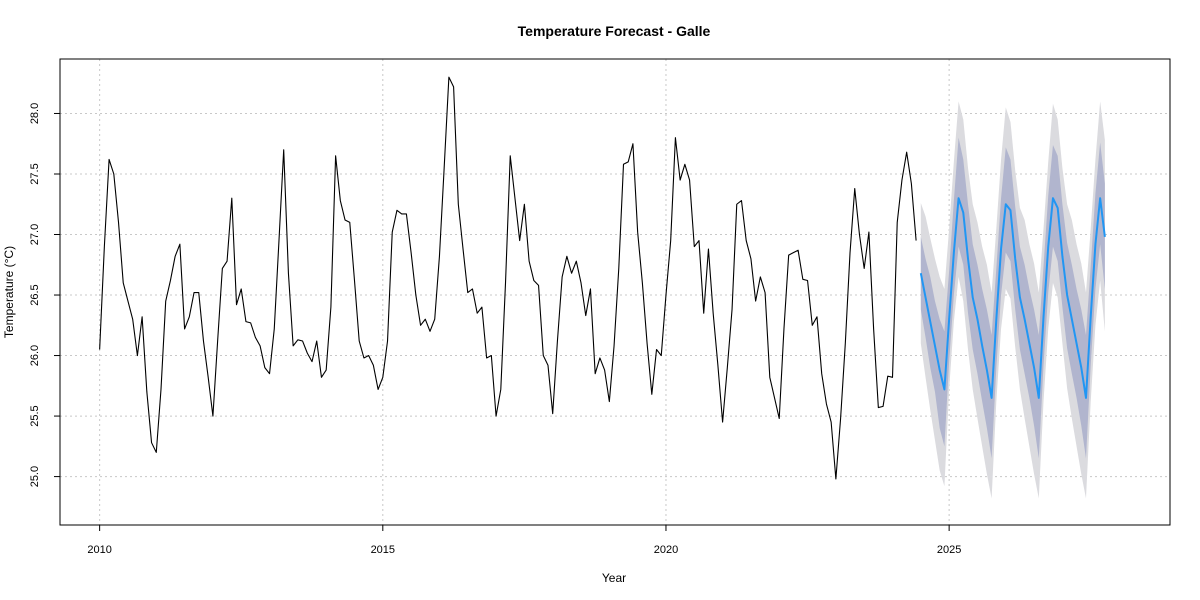 This screenshot has height=600, width=1200. What do you see at coordinates (383, 550) in the screenshot?
I see `x-tick-label: 2015` at bounding box center [383, 550].